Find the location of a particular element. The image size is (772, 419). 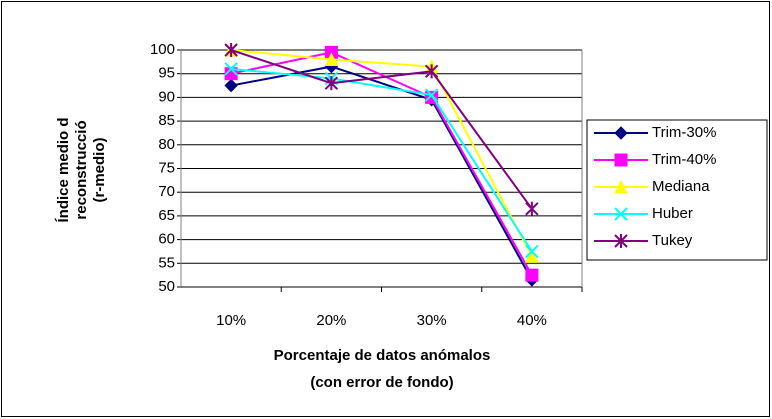

y-axis-title: reconstrucció is located at coordinates (81, 169).